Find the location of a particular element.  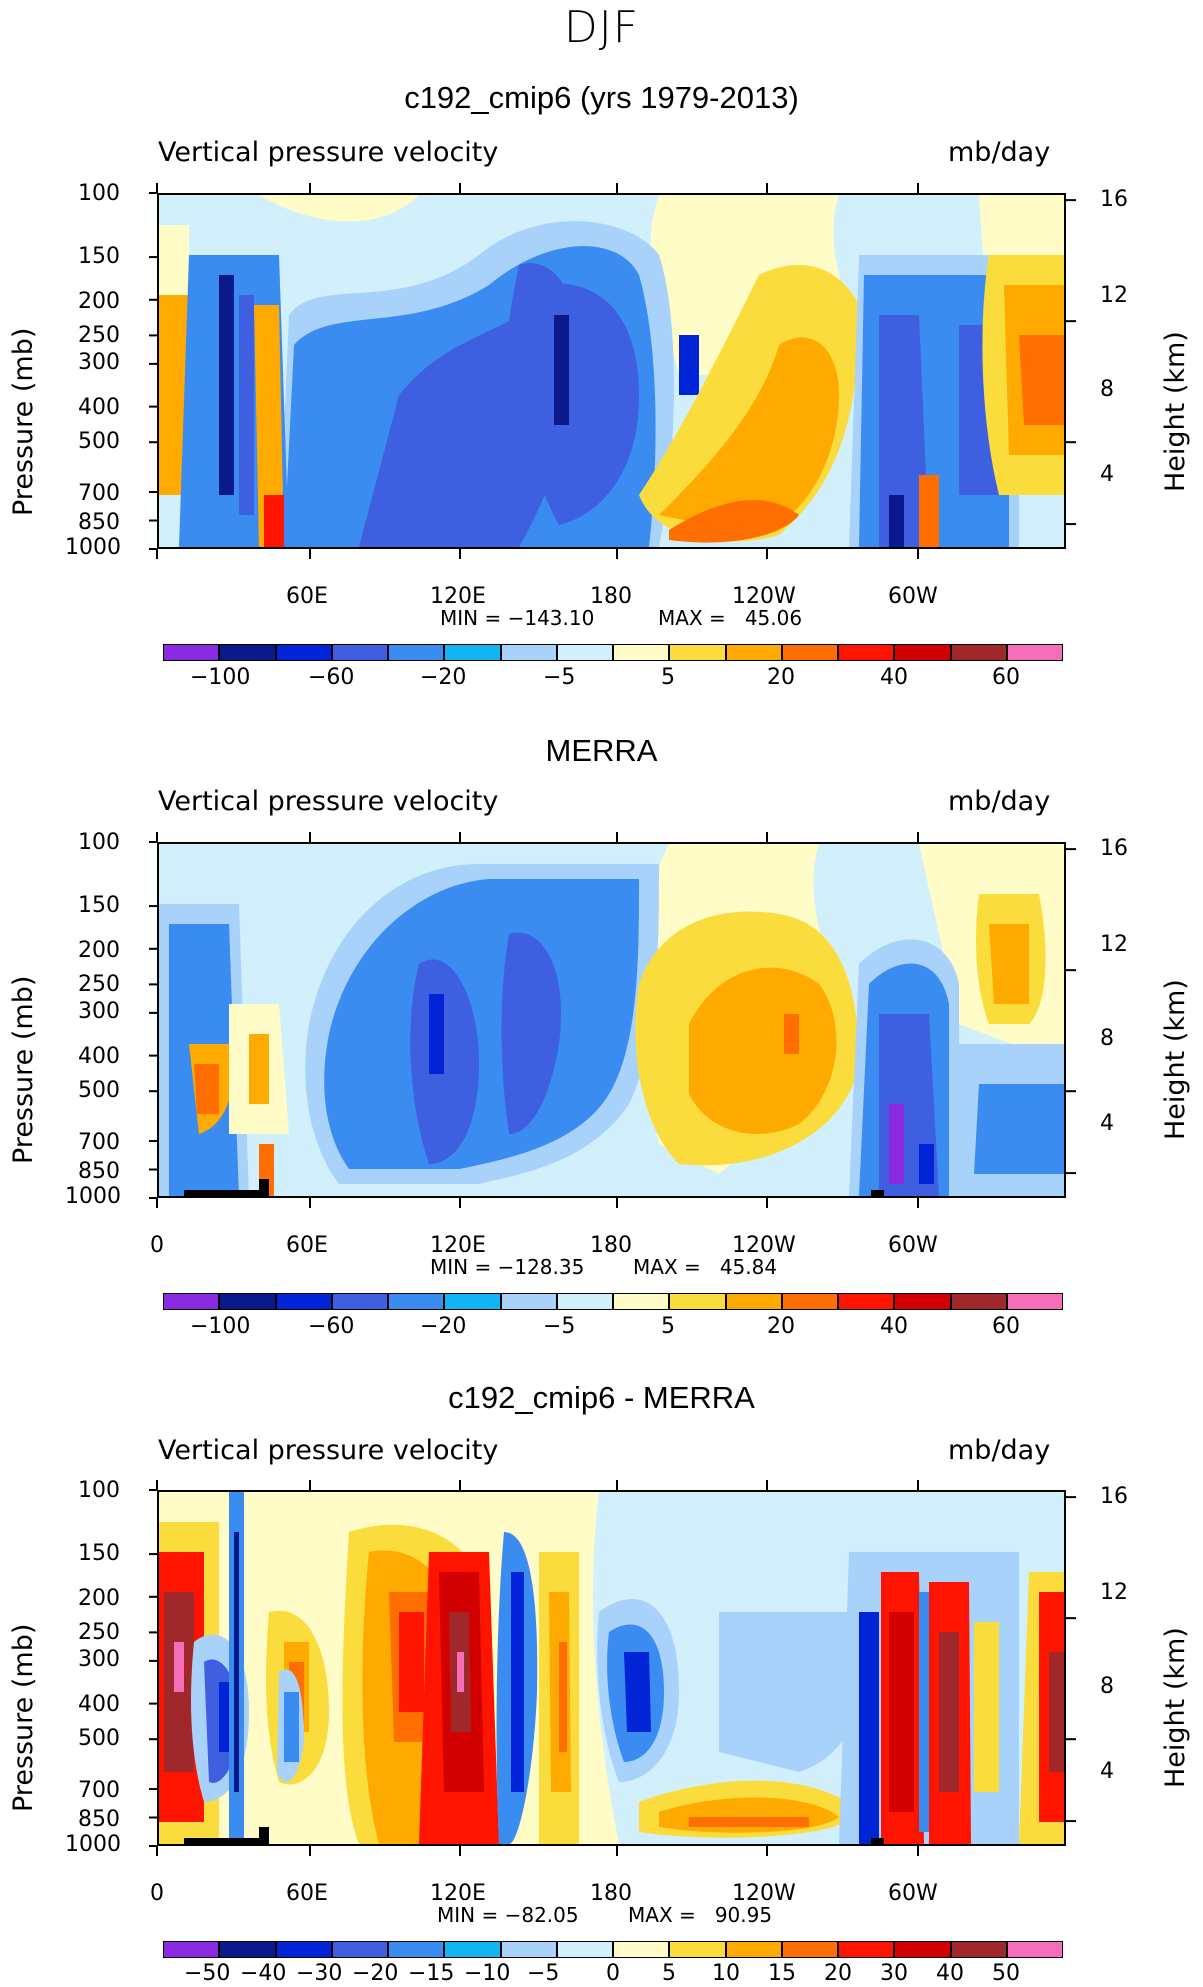

max-label: MAX = 90.95 is located at coordinates (700, 1915).